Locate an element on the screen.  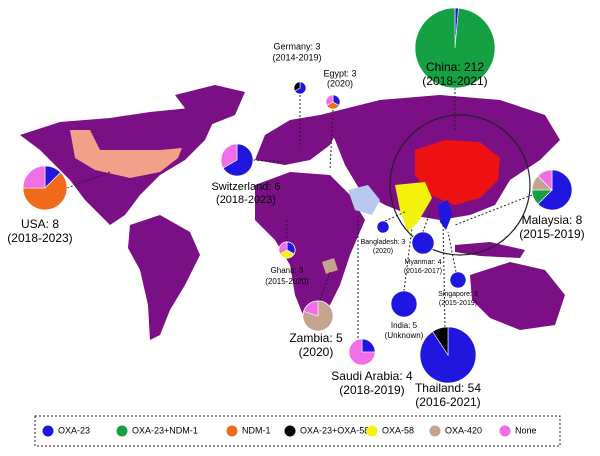
location-label: India: 5 is located at coordinates (404, 325).